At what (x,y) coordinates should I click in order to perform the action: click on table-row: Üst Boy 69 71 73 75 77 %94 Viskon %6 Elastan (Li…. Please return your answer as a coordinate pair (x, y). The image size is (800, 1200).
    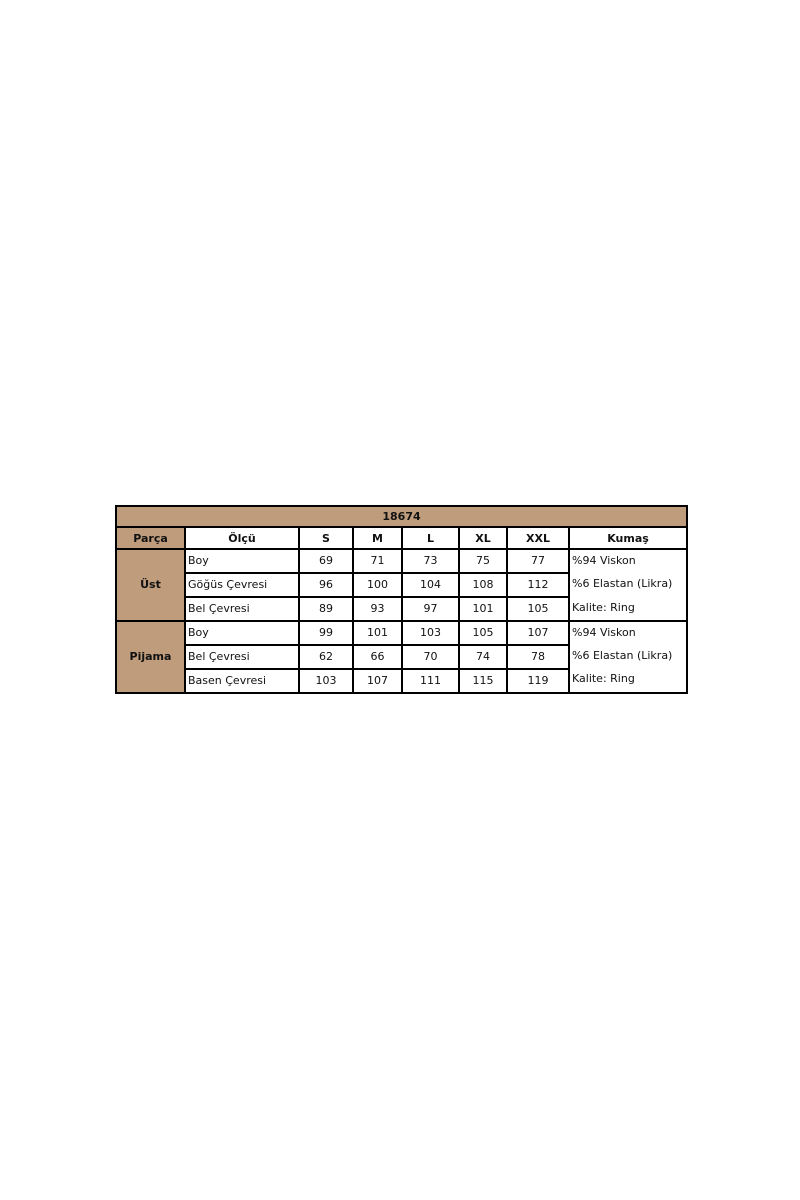
    Looking at the image, I should click on (402, 585).